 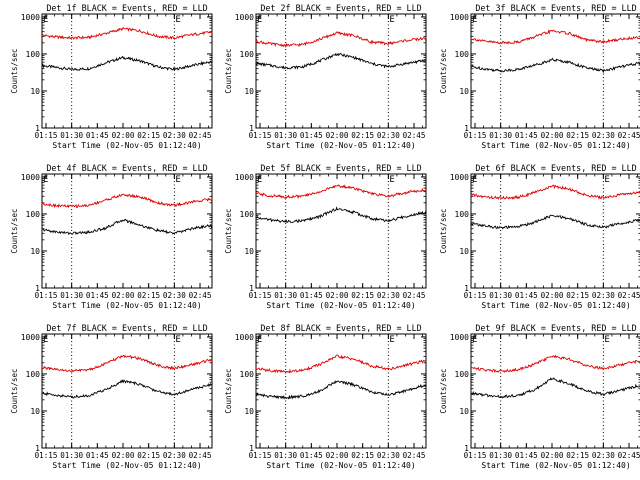 What do you see at coordinates (555, 328) in the screenshot?
I see `panel-title: Det 9f BLACK = Events, RED = LLD` at bounding box center [555, 328].